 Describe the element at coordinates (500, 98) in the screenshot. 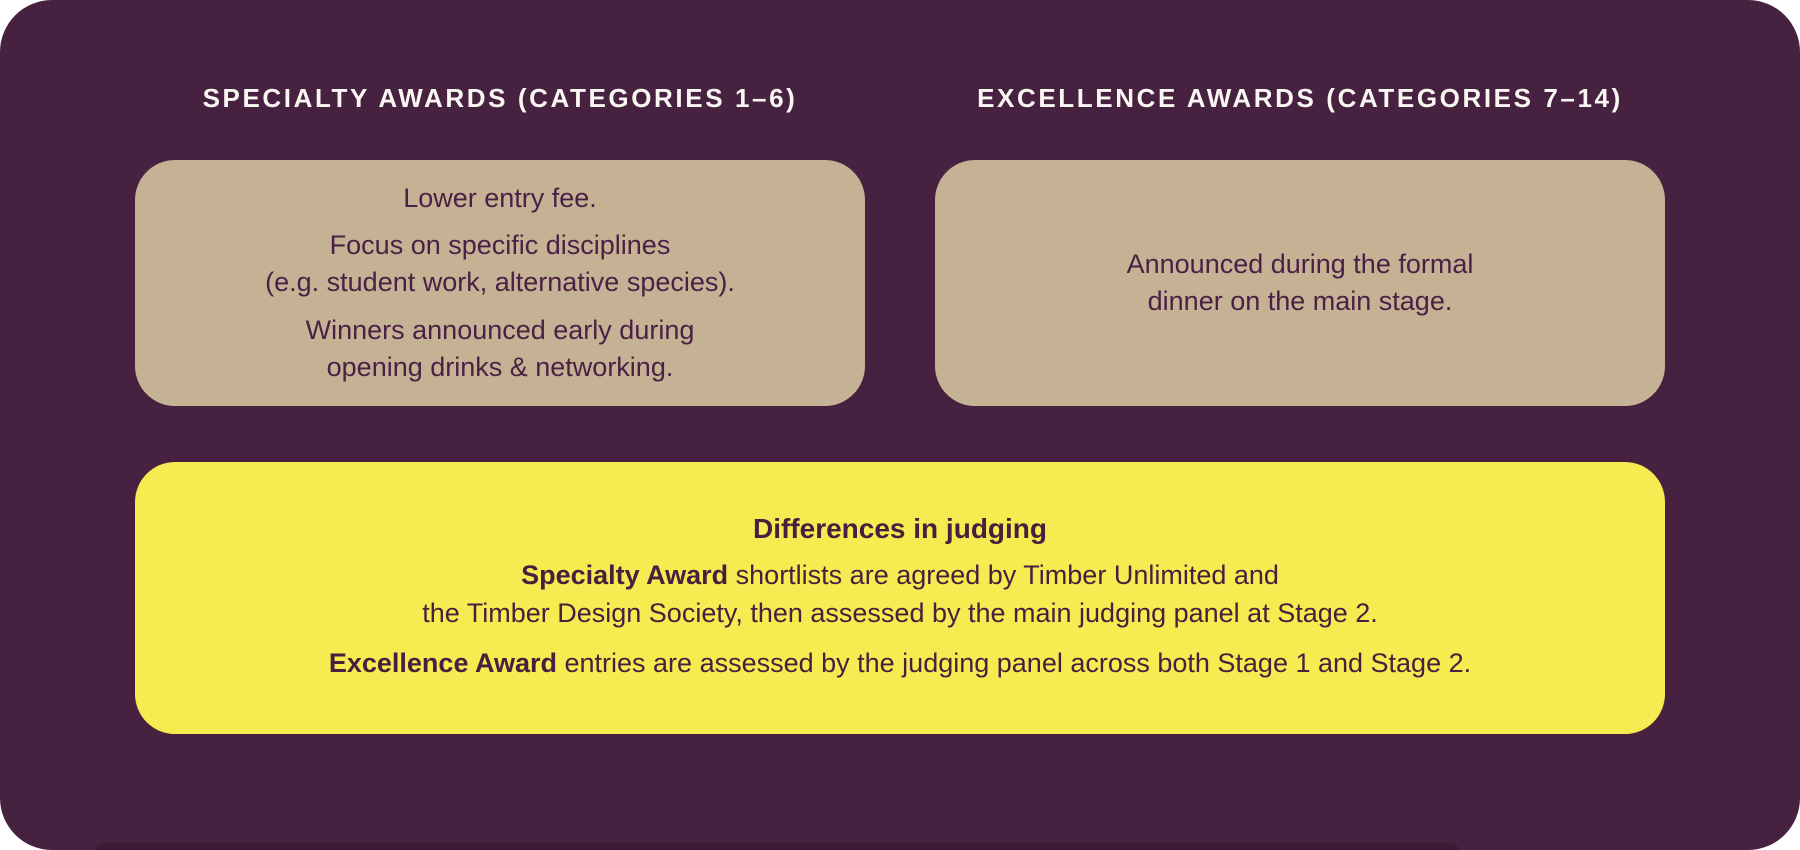

I see `specialty-awards-heading: SPECIALTY AWARDS (CATEGORIES 1–6)` at that location.